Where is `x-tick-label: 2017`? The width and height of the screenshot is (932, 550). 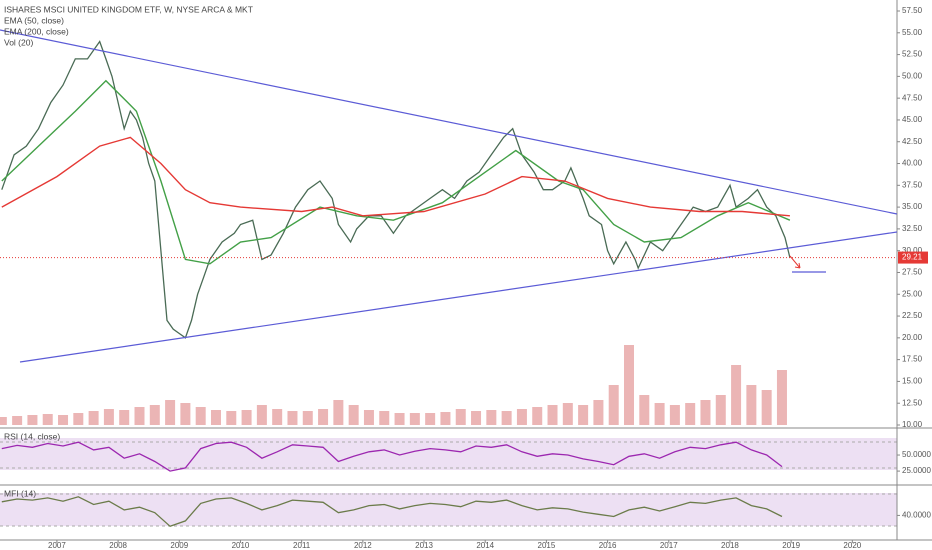 x-tick-label: 2017 is located at coordinates (669, 545).